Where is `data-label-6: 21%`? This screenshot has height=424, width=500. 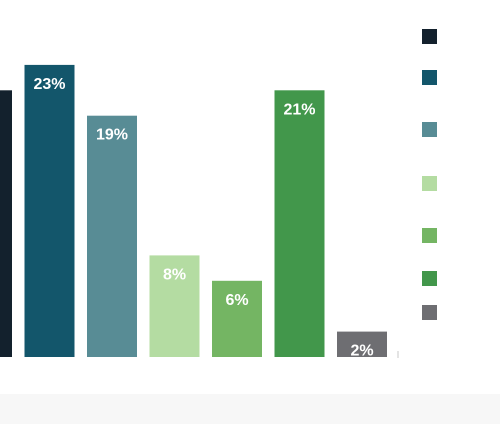 data-label-6: 21% is located at coordinates (299, 109).